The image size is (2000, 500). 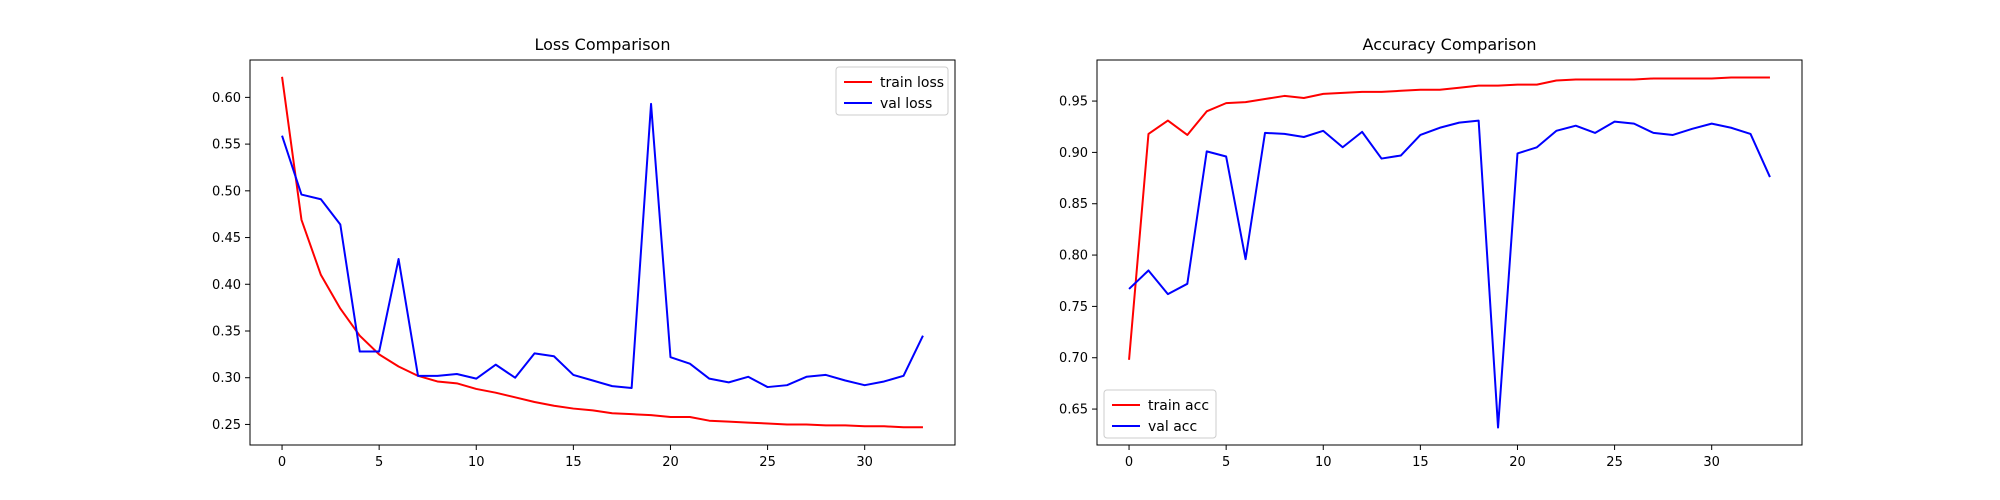 I want to click on chart-title: Accuracy Comparison, so click(x=1450, y=44).